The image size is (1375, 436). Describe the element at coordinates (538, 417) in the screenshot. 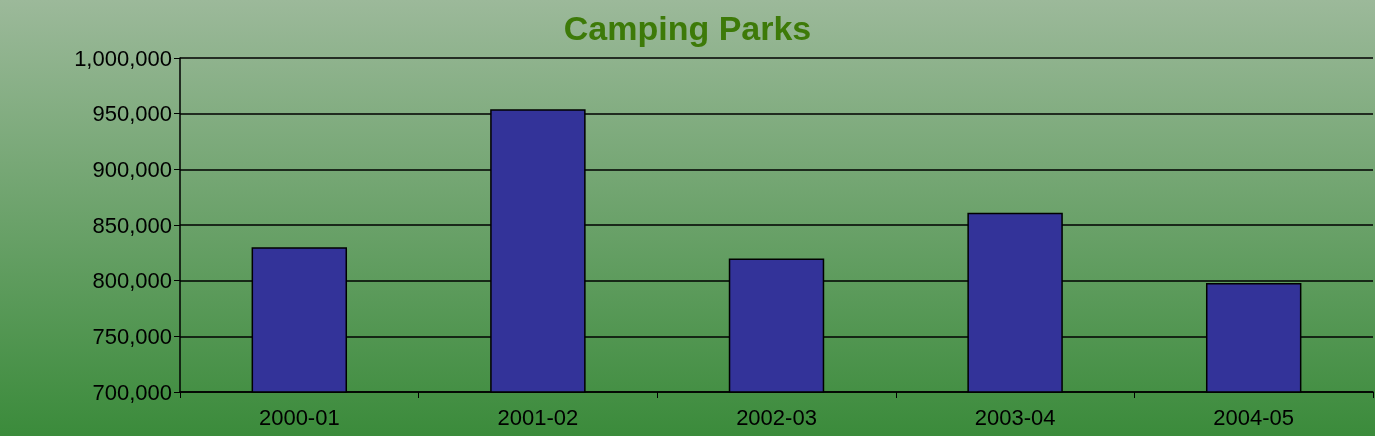

I see `x-tick-label: 2001-02` at that location.